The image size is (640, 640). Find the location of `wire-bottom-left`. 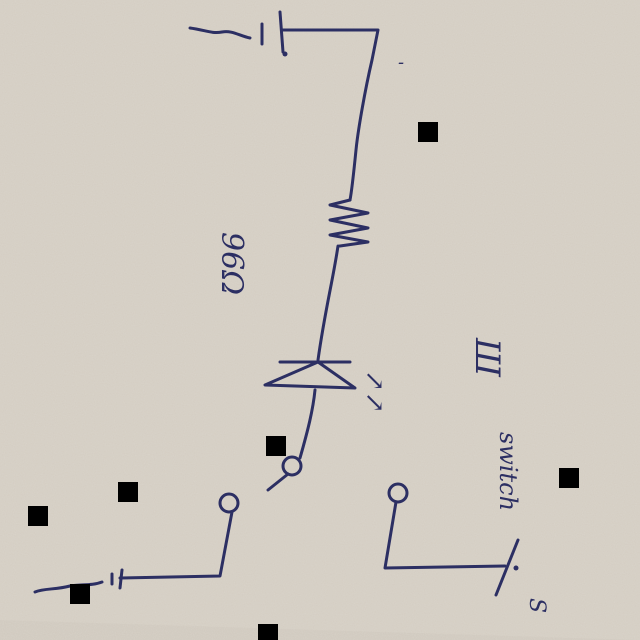

wire-bottom-left is located at coordinates (176, 545).